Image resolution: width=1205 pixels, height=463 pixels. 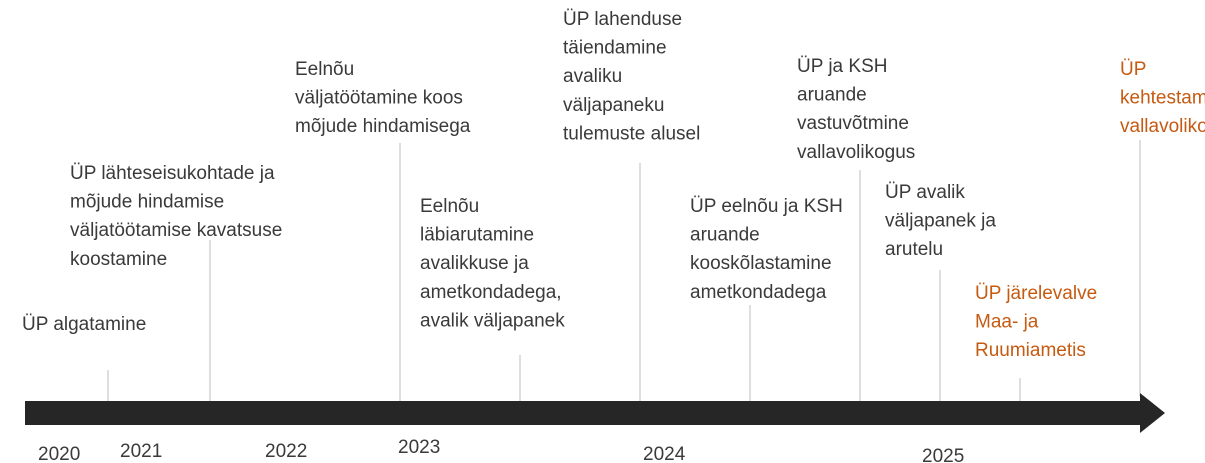 What do you see at coordinates (147, 202) in the screenshot?
I see `event-label: mõjude hindamise` at bounding box center [147, 202].